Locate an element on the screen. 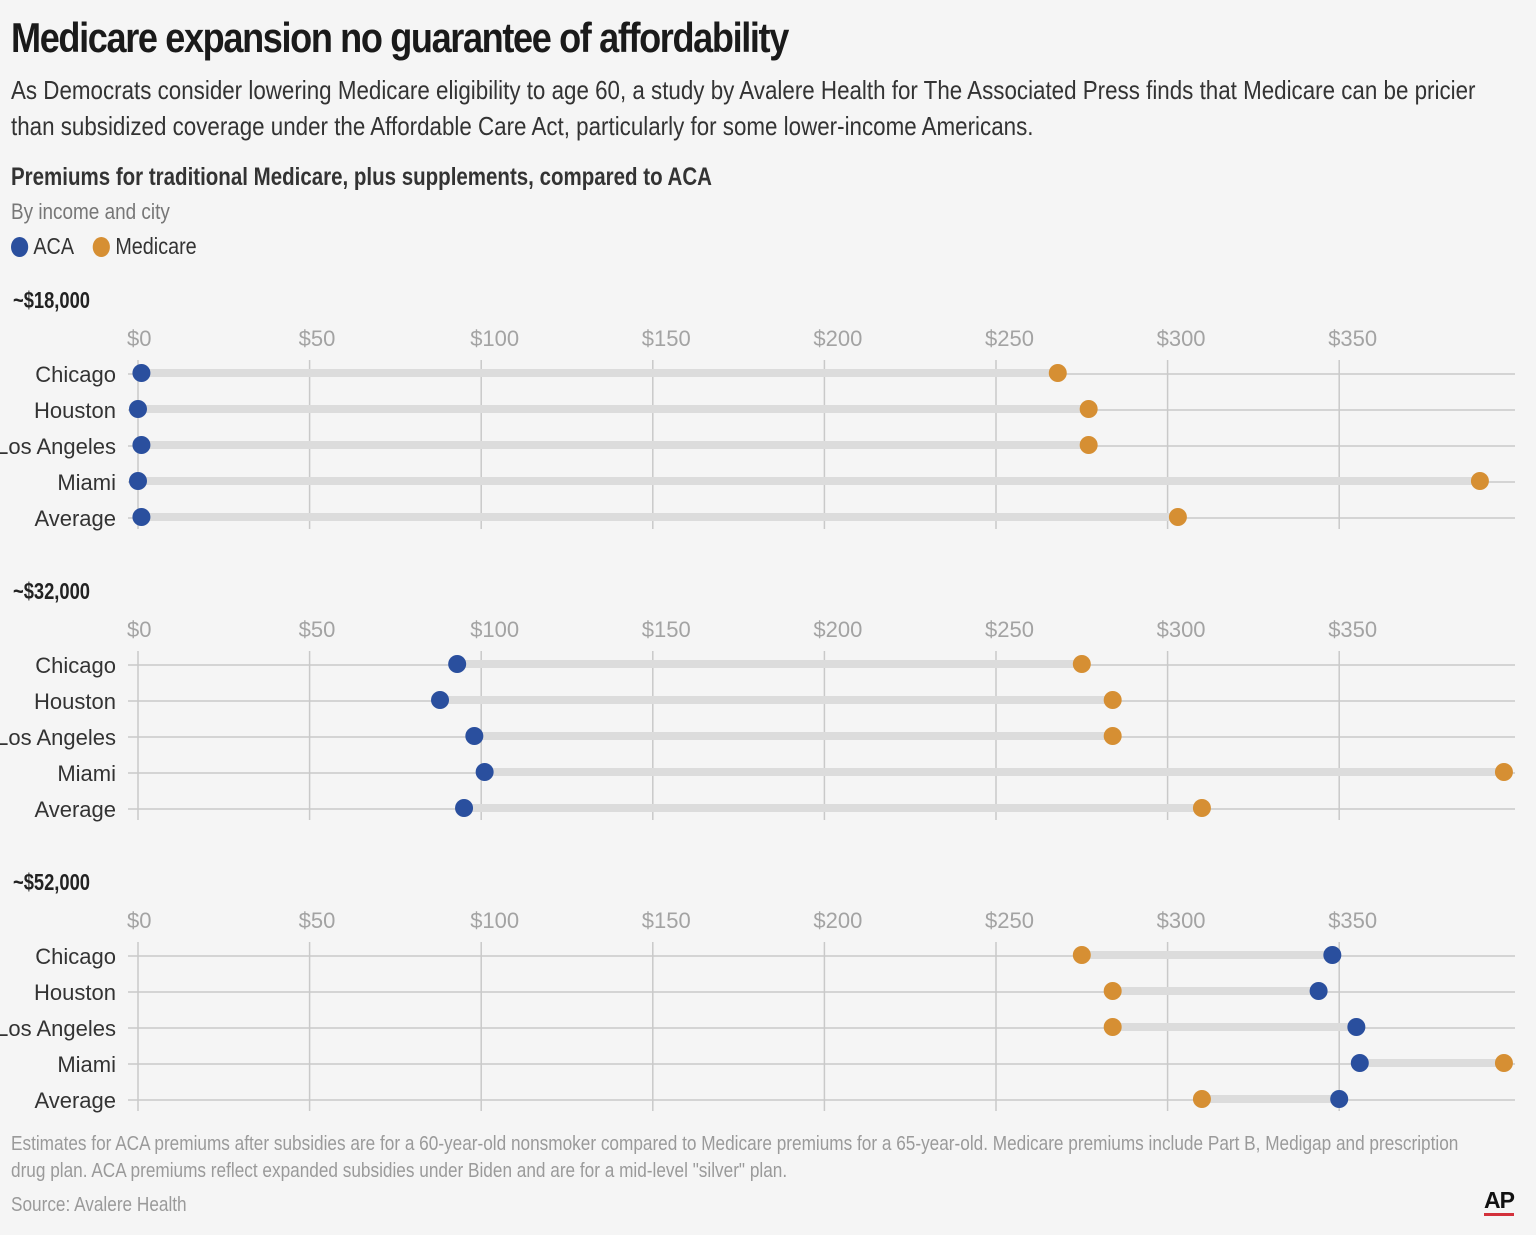  tick-label-0-1: $50 is located at coordinates (317, 338).